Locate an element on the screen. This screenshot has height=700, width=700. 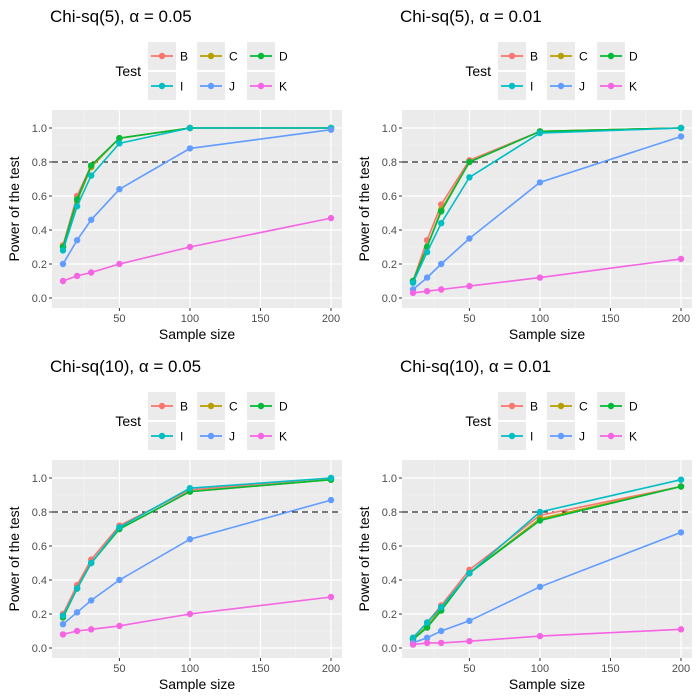
x-tick-label: 200 is located at coordinates (681, 669).